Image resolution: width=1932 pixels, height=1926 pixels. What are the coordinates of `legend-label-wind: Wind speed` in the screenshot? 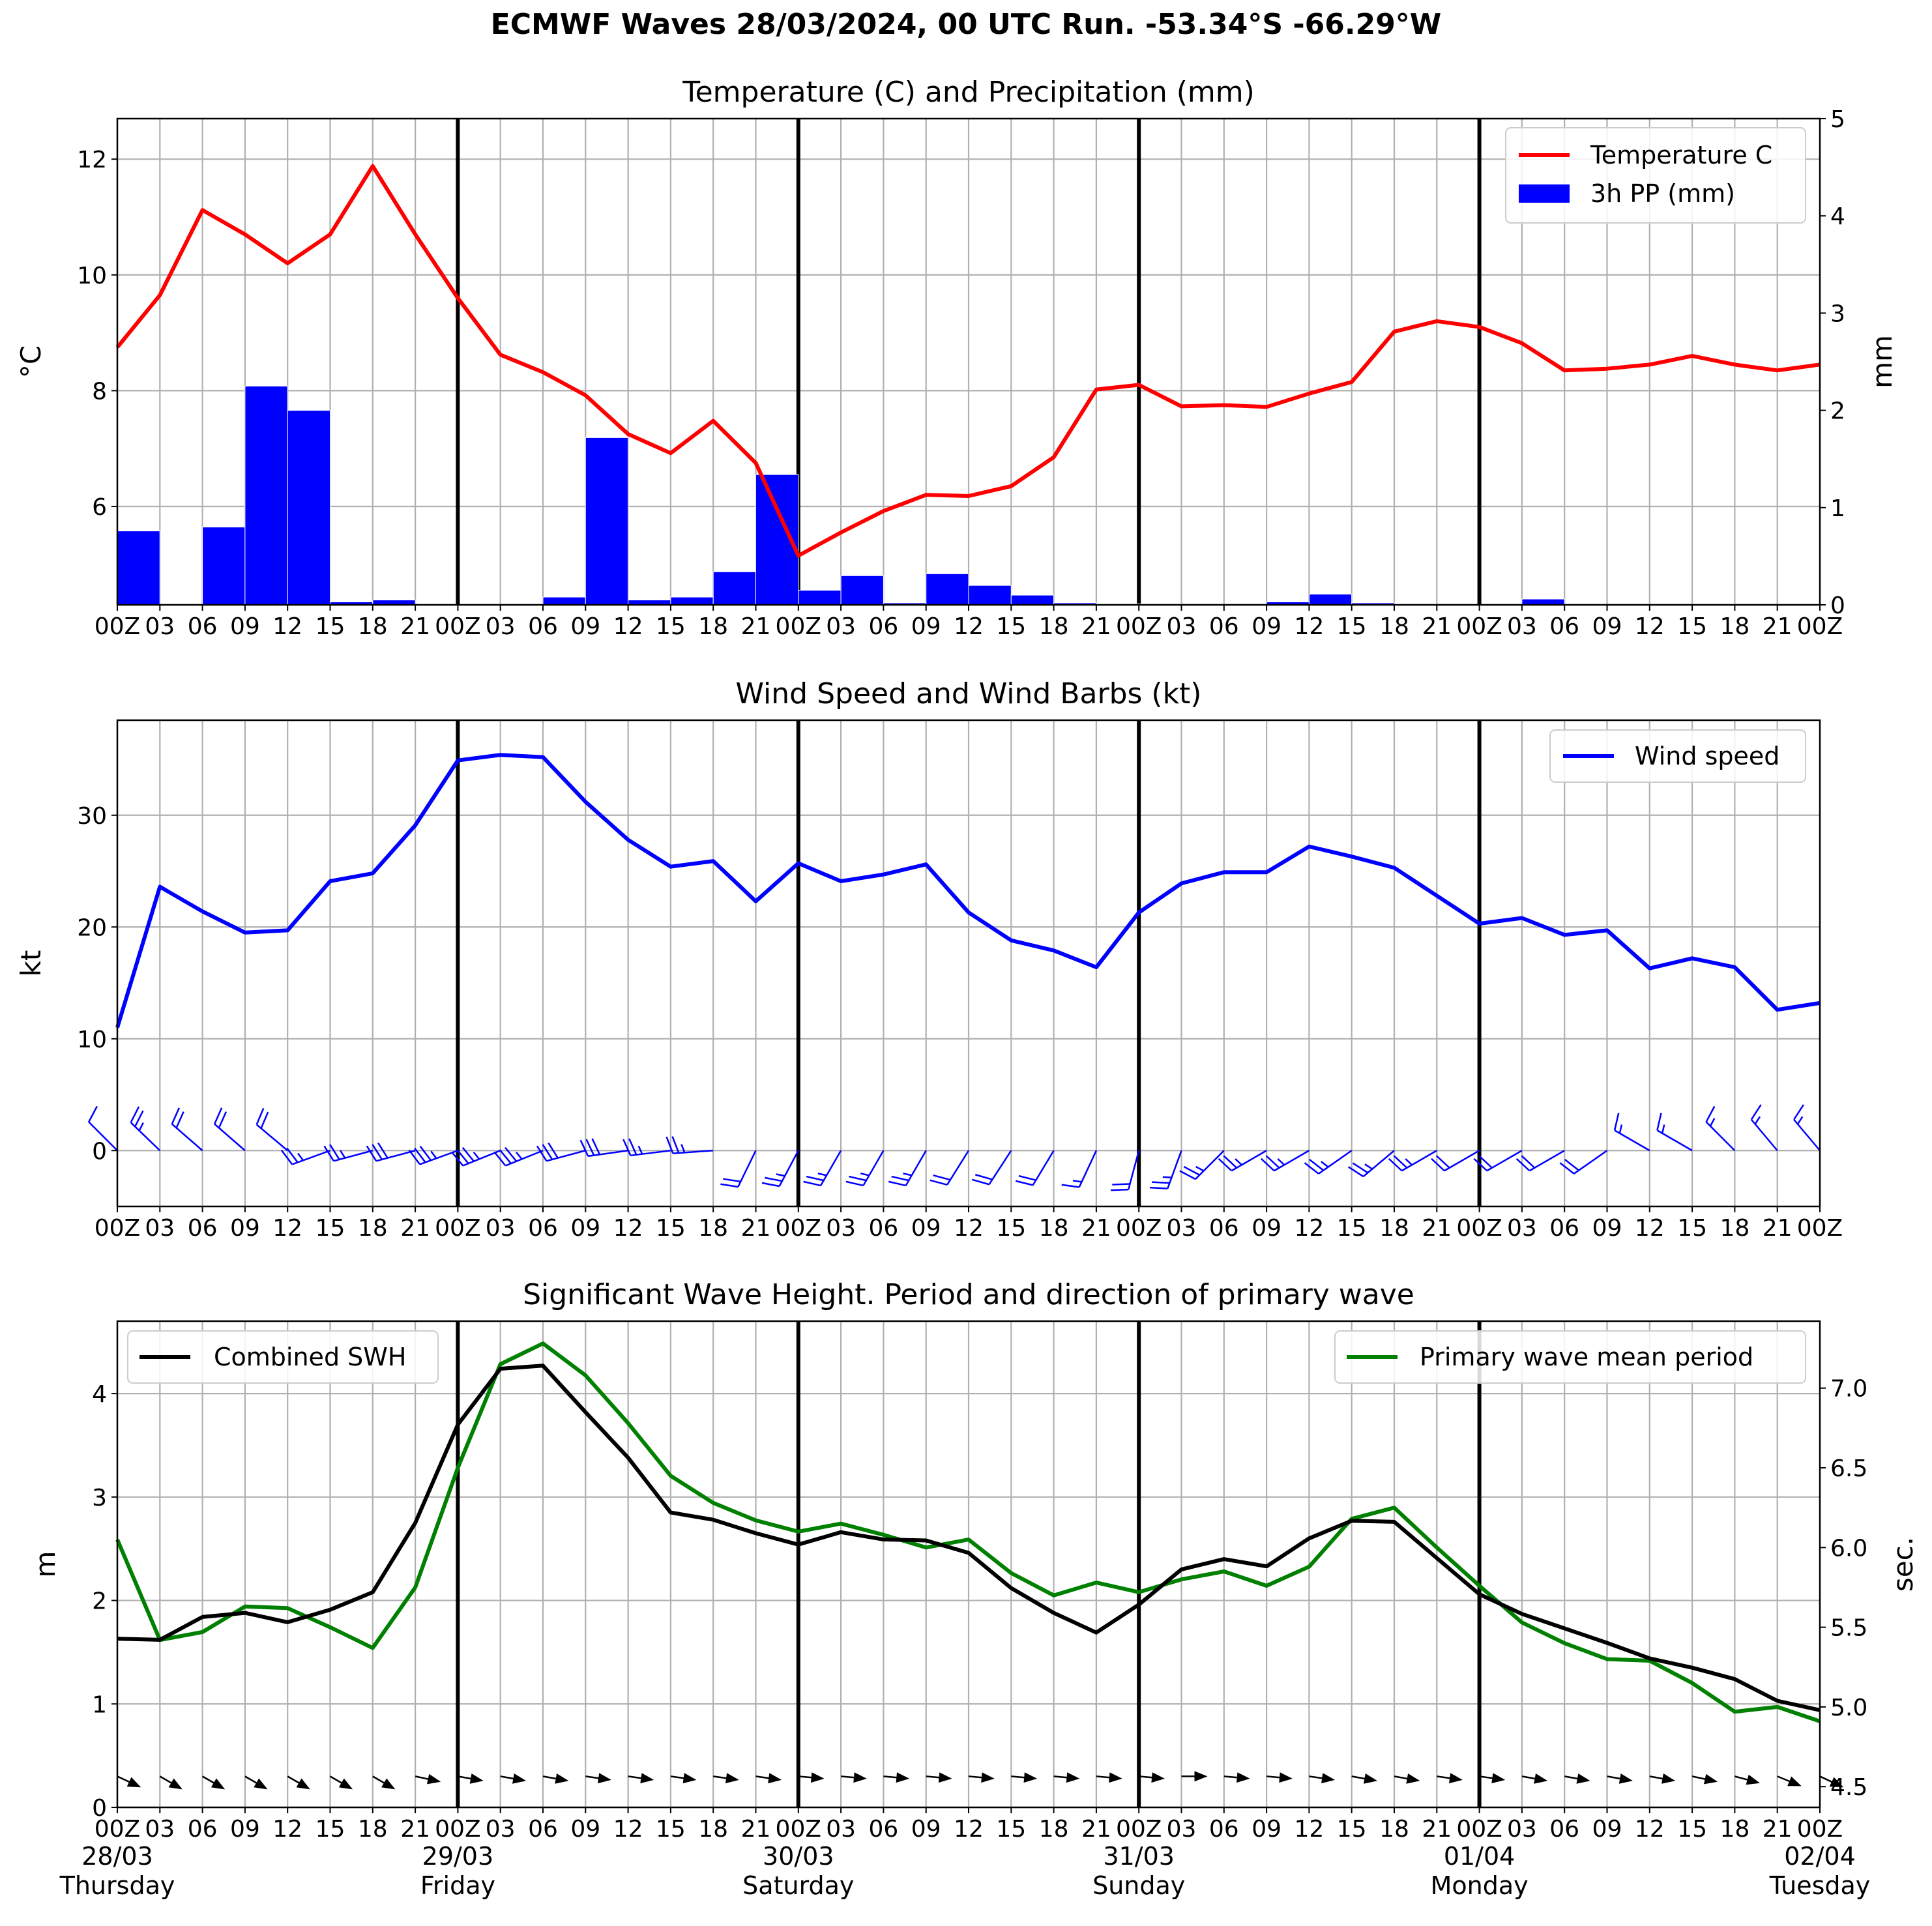 It's located at (1707, 756).